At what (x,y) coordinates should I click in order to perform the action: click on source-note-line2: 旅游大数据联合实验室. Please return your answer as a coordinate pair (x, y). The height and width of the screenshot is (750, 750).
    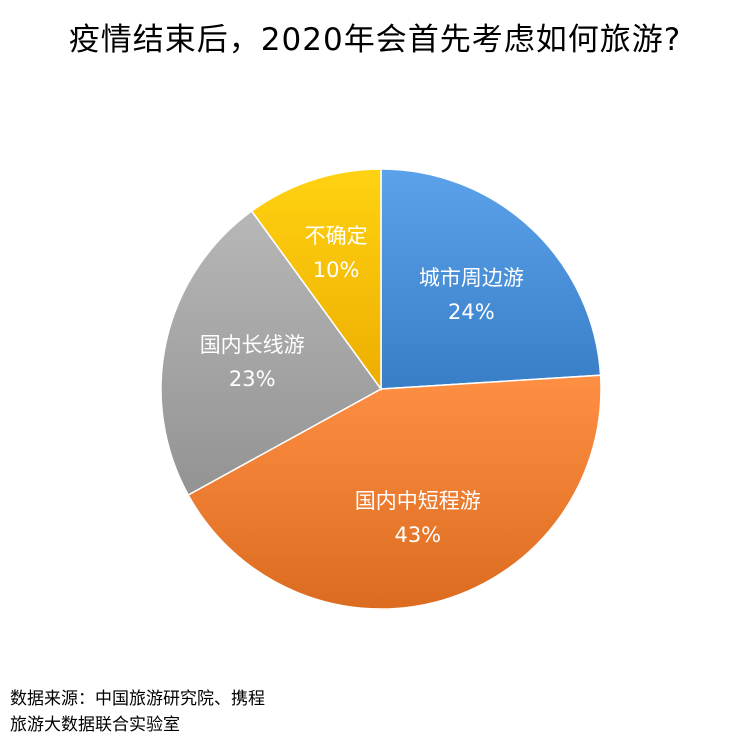
    Looking at the image, I should click on (95, 725).